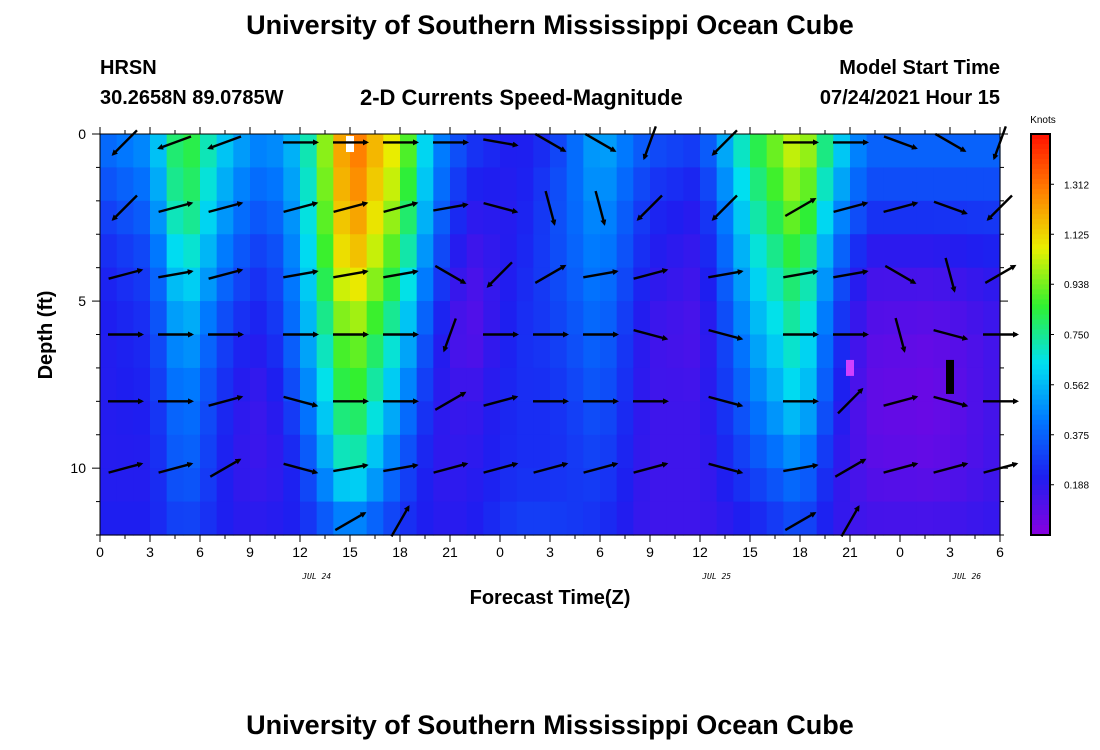 This screenshot has width=1100, height=750. What do you see at coordinates (1076, 185) in the screenshot?
I see `colorbar-tick-label: 1.312` at bounding box center [1076, 185].